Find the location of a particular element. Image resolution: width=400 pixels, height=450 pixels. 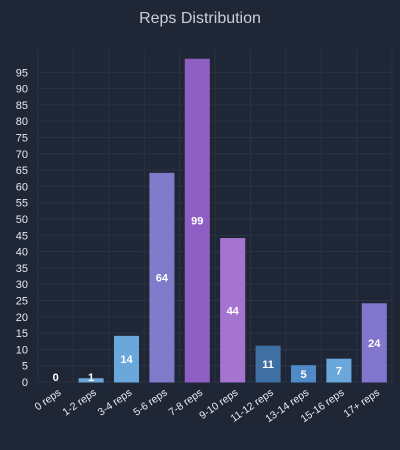

y-tick-label: 0 is located at coordinates (25, 383).